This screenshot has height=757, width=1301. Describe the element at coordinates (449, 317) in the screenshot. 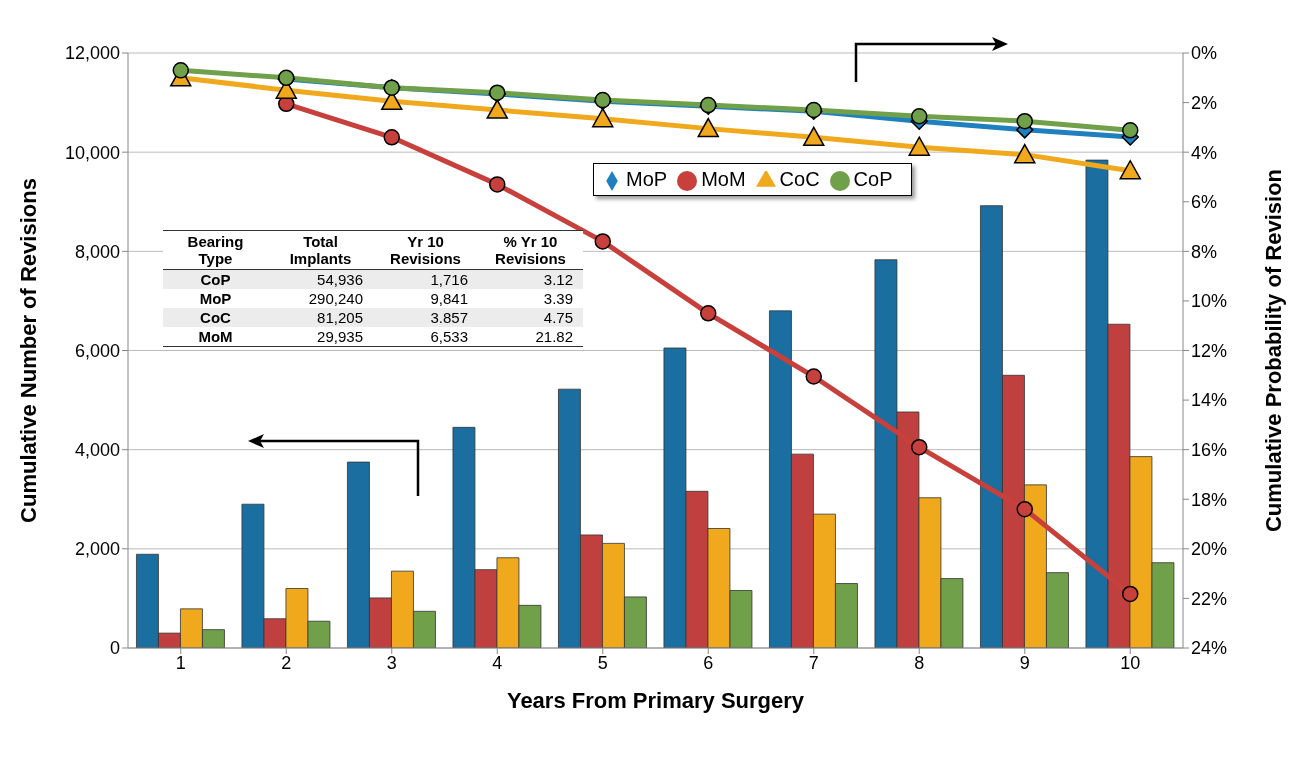

I see `annotation: 3.857` at that location.